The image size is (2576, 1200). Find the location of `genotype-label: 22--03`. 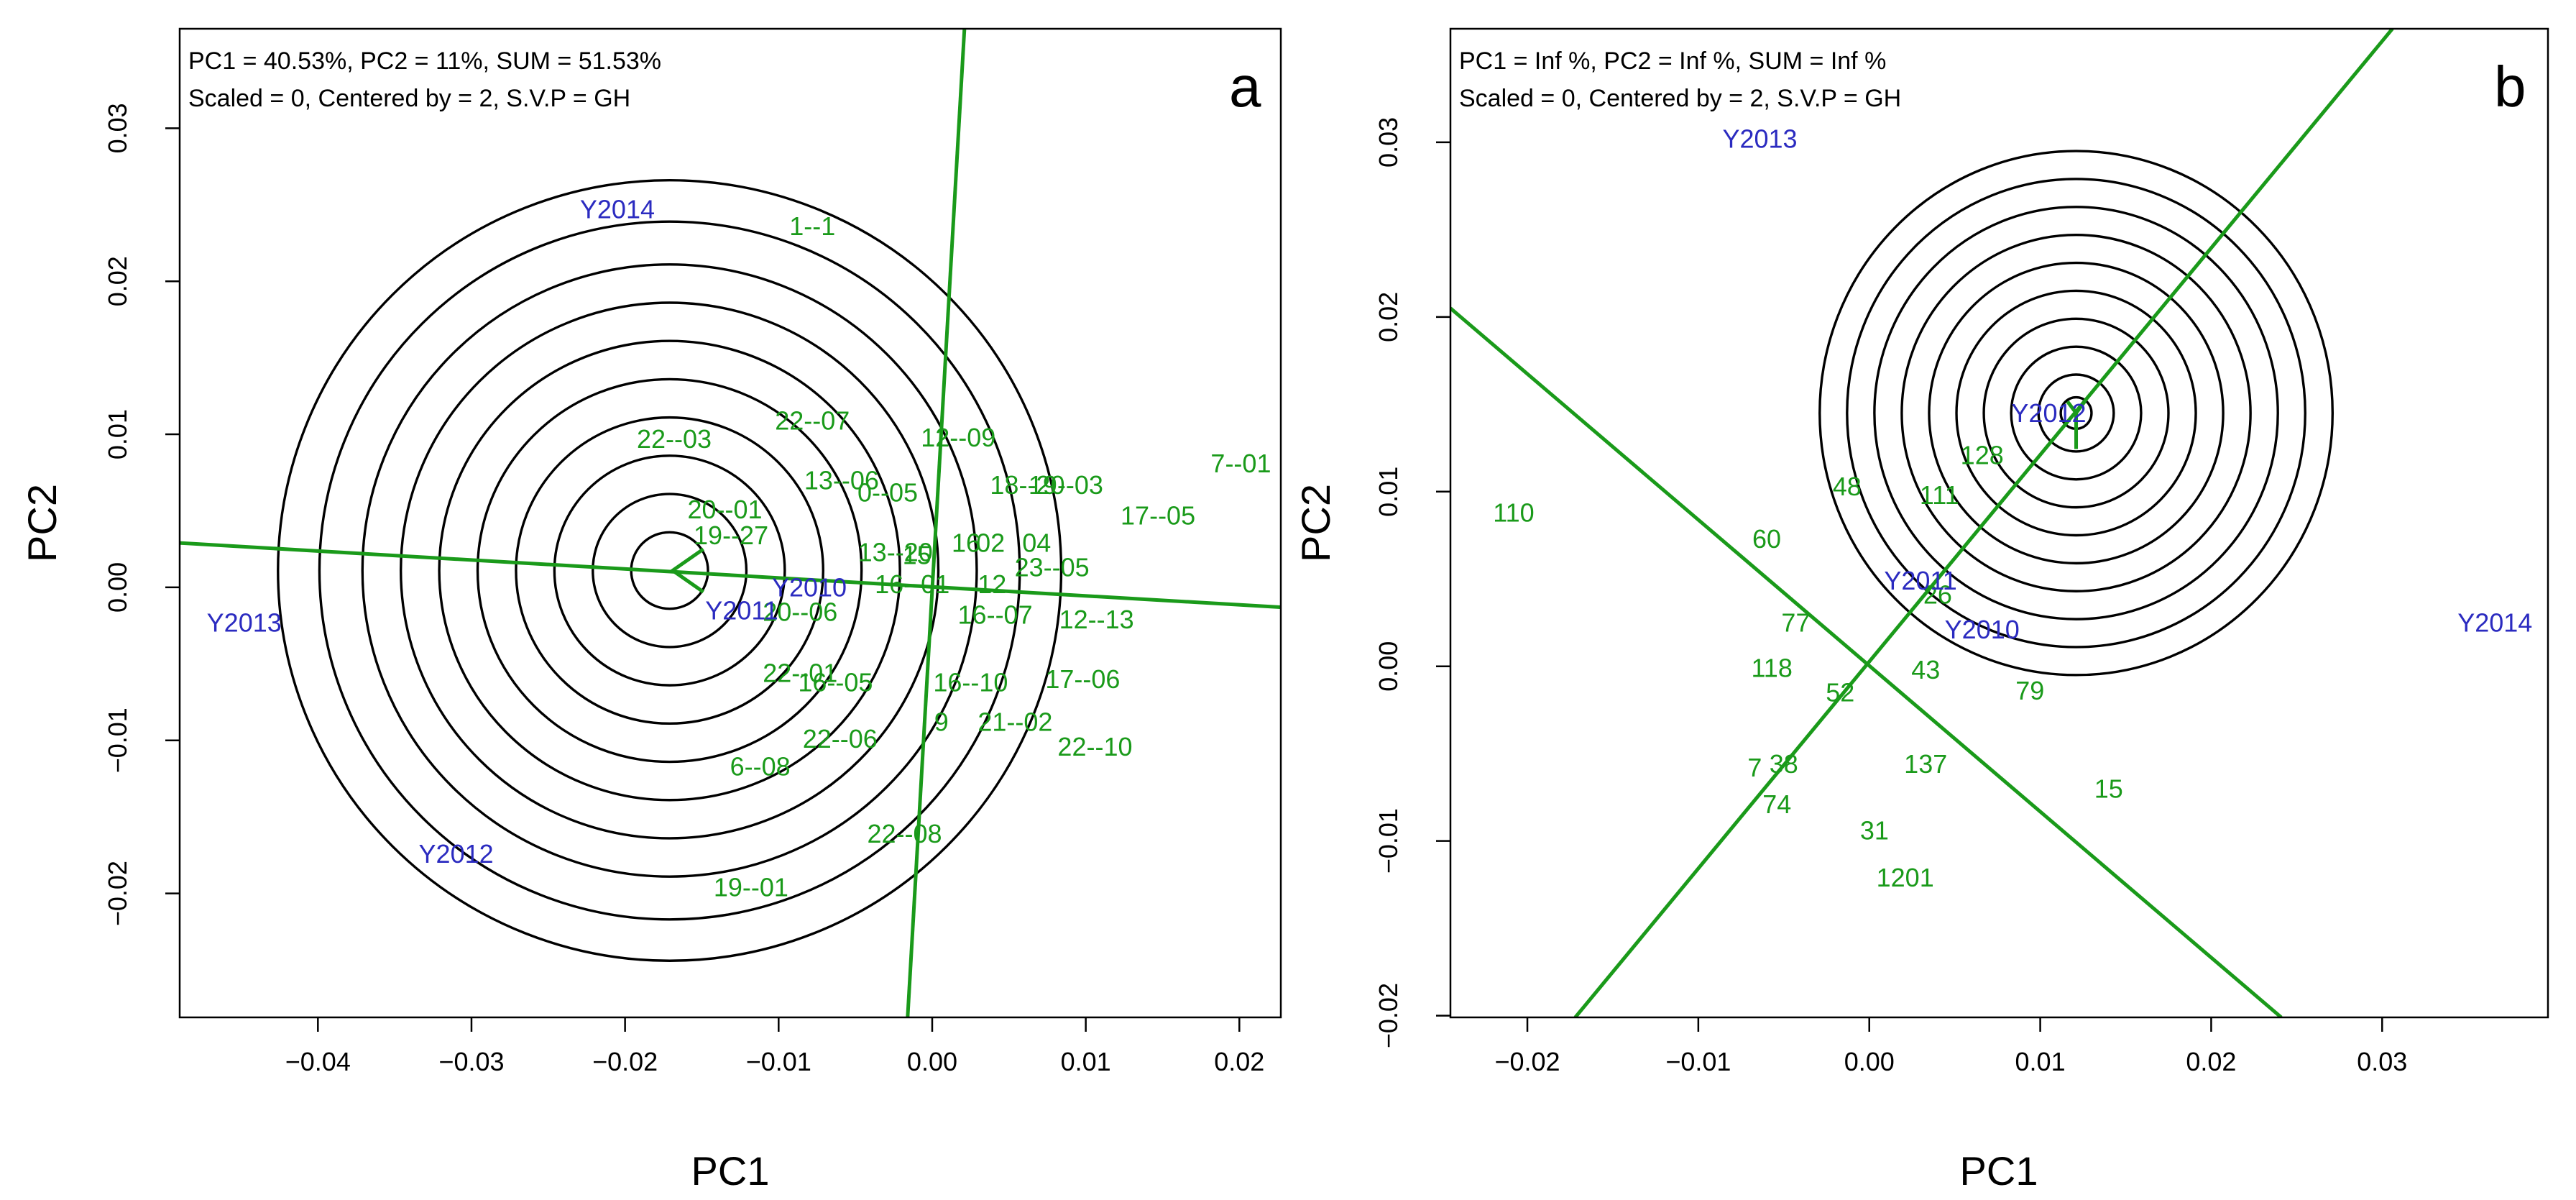

genotype-label: 22--03 is located at coordinates (674, 439).